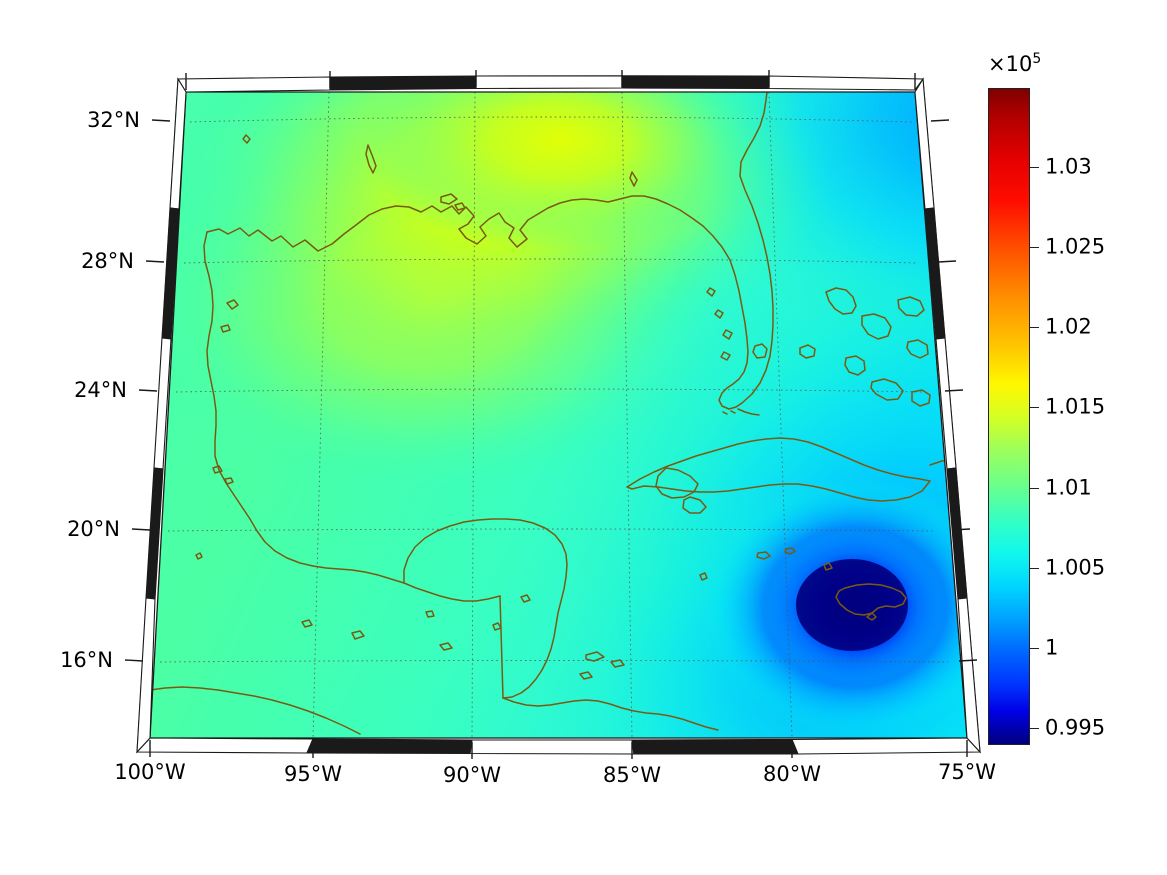 This screenshot has width=1167, height=875. I want to click on colorbar-tick-label-2: 1.025, so click(1075, 246).